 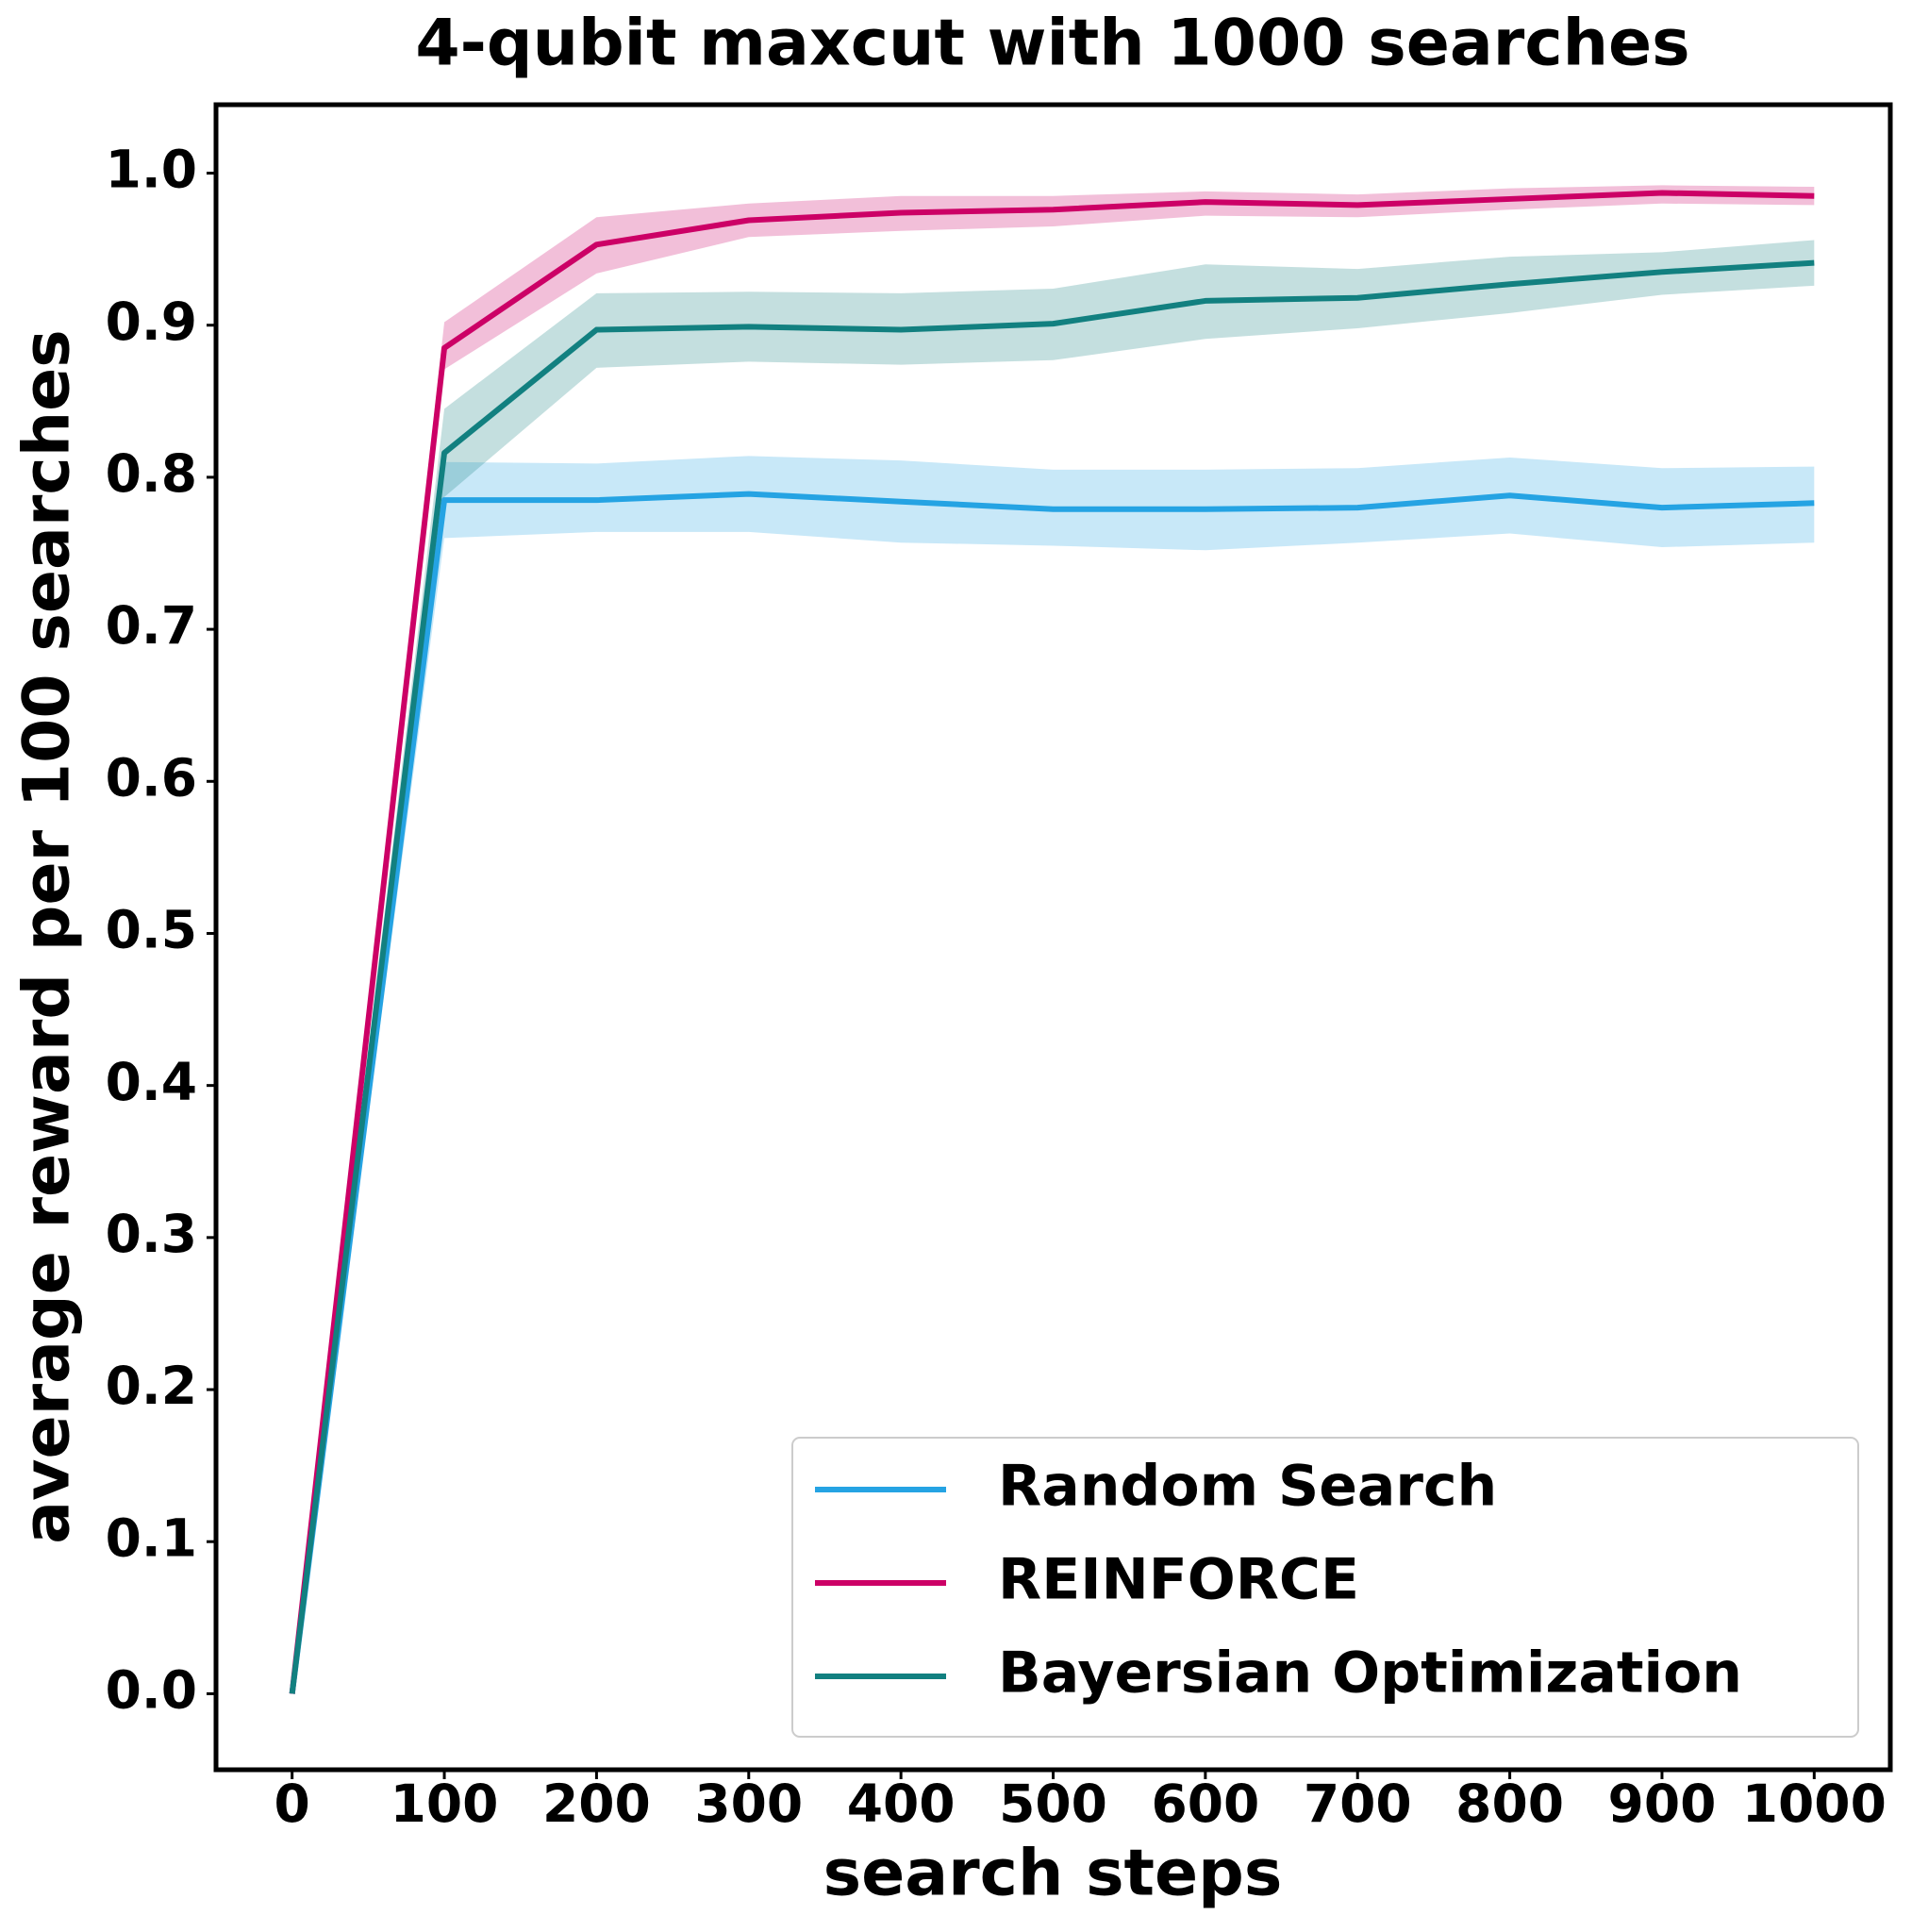 I want to click on y-axis-label: average reward per 100 searches, so click(x=47, y=936).